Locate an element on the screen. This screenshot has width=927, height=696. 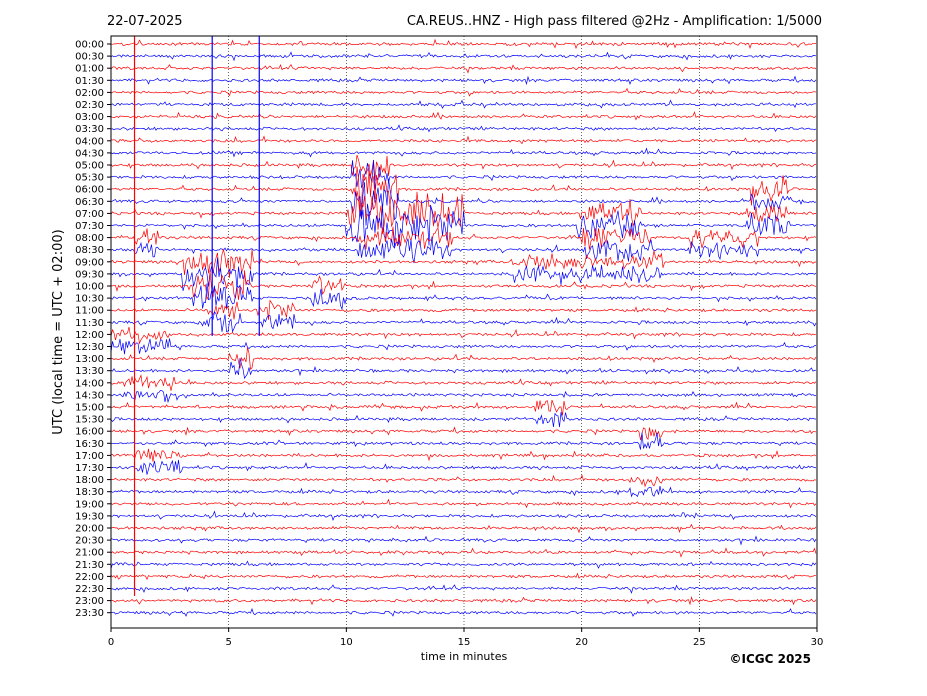
y-tick-label: 22:30 is located at coordinates (89, 589).